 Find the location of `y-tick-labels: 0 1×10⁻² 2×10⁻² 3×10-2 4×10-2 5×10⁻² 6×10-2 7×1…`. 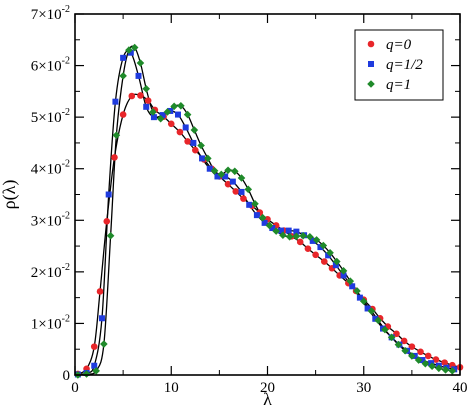

y-tick-labels: 0 1×10⁻² 2×10⁻² 3×10-2 4×10-2 5×10⁻² 6×10-2 7×1… is located at coordinates (50, 194).